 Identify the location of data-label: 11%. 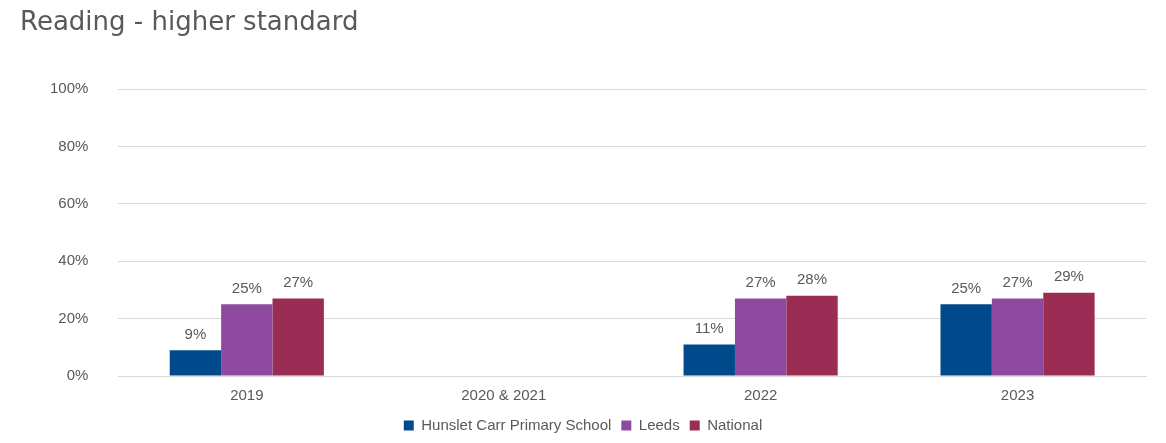
(709, 328).